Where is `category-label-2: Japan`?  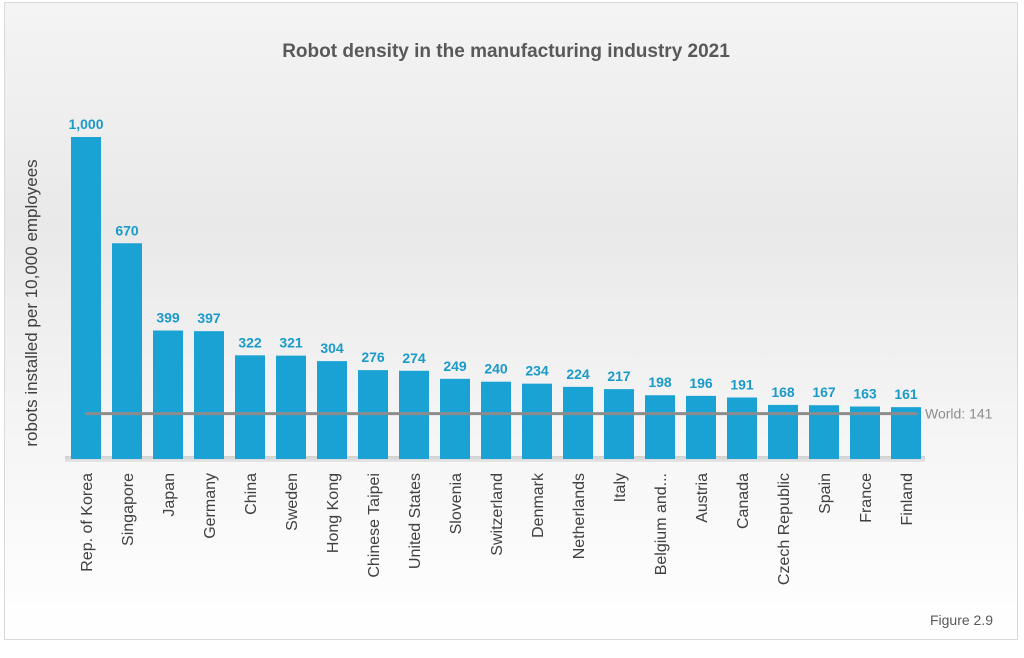
category-label-2: Japan is located at coordinates (169, 495).